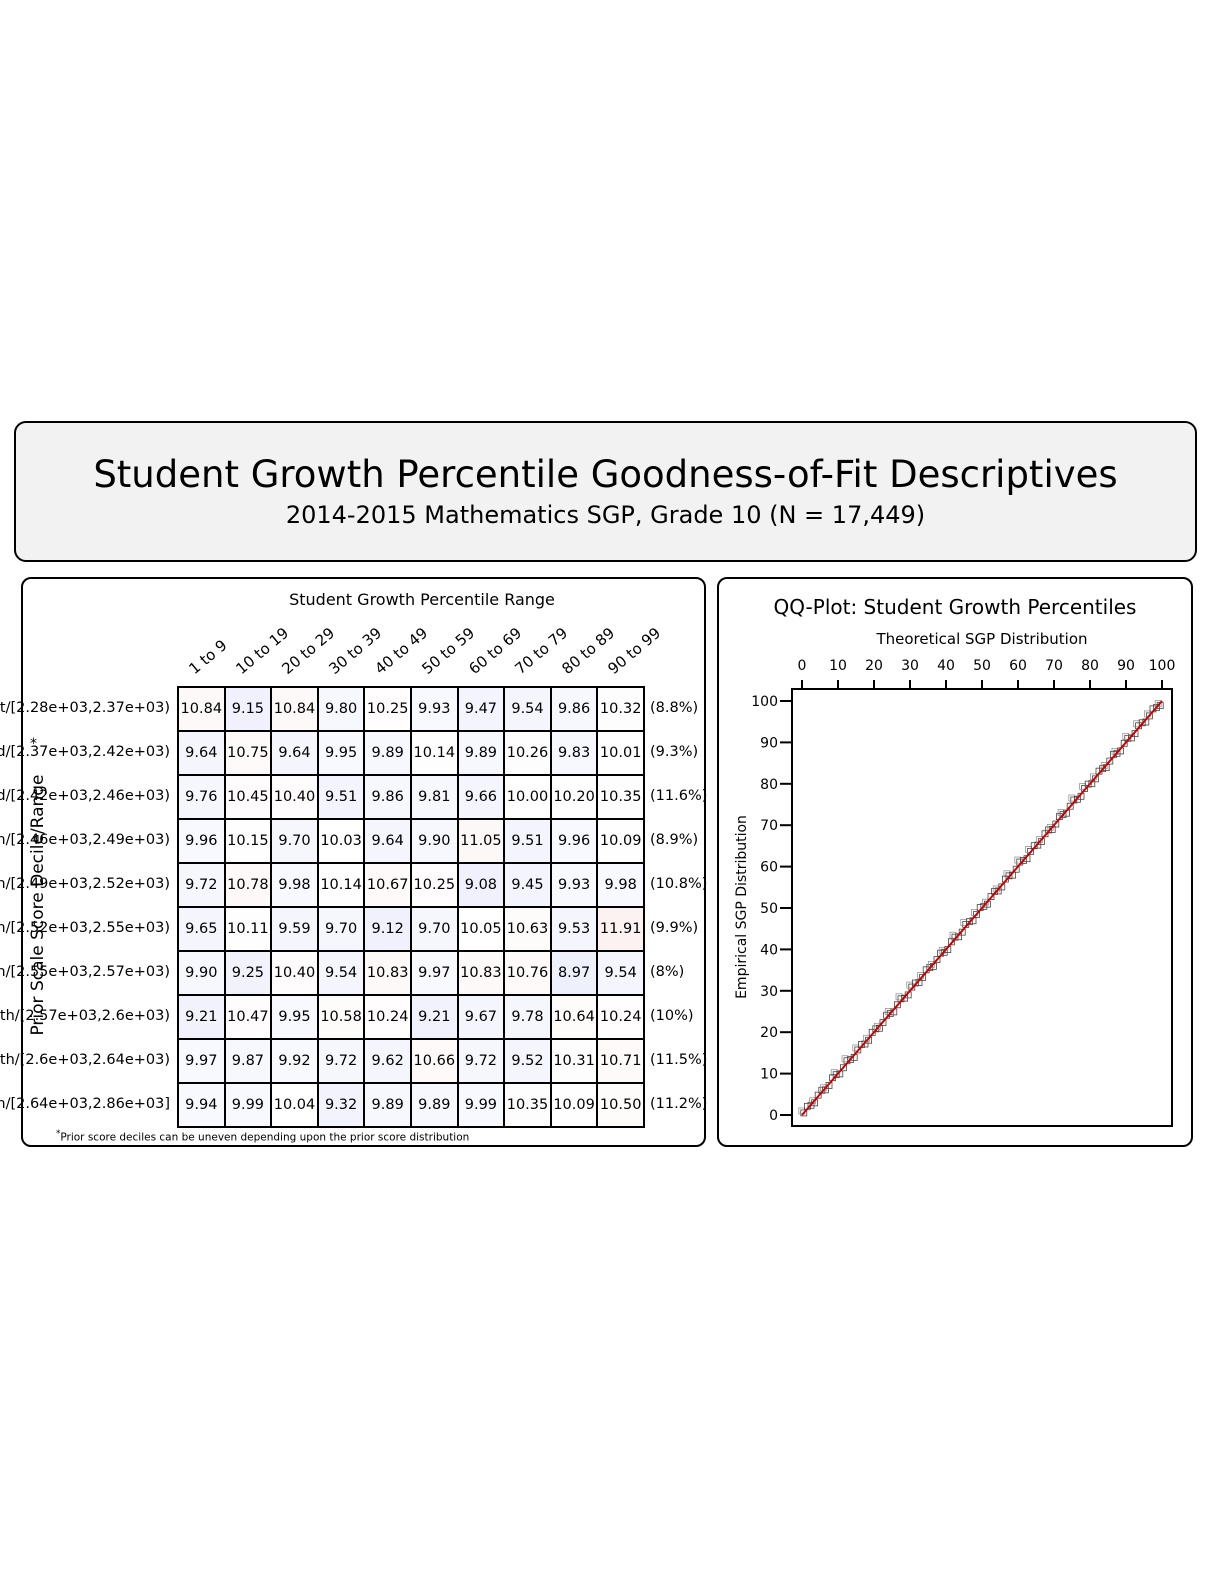  What do you see at coordinates (769, 1033) in the screenshot?
I see `y-tick-label: 20` at bounding box center [769, 1033].